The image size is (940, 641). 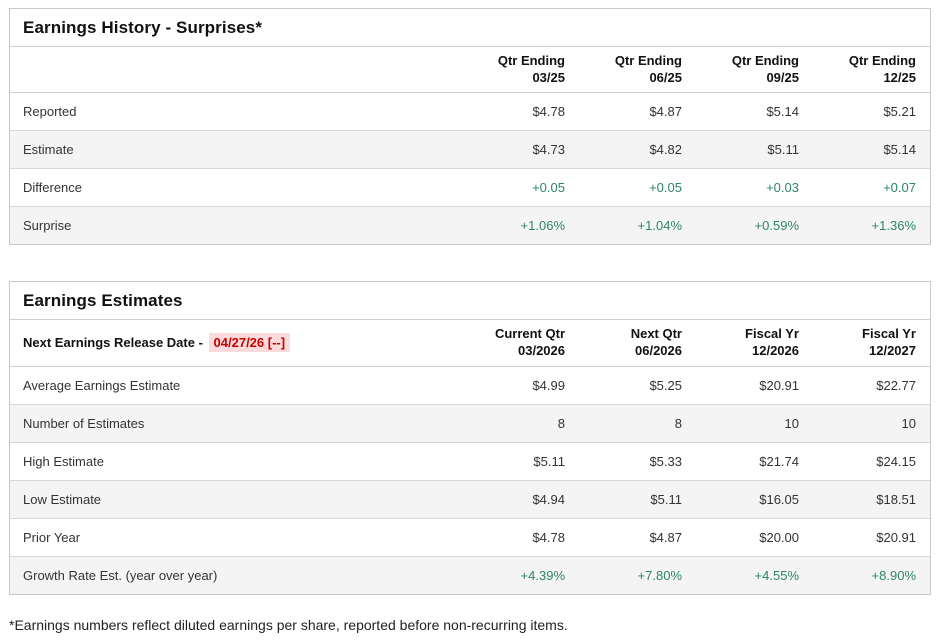 I want to click on column-header-fiscal-yr-2026: Fiscal Yr 12/2026, so click(x=754, y=343).